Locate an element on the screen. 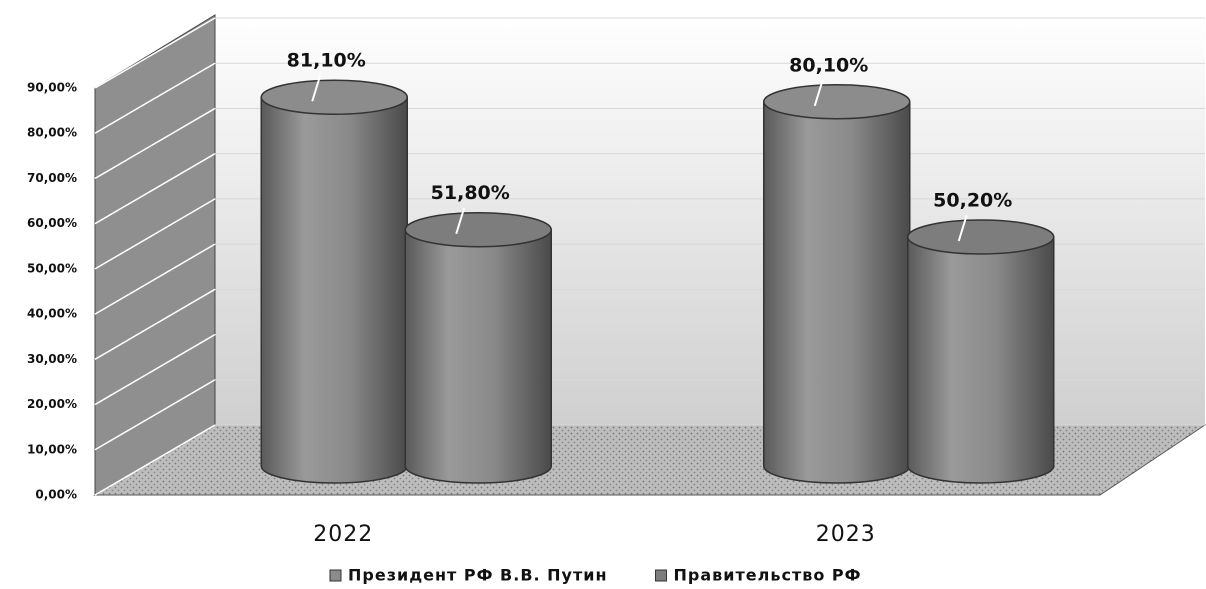 This screenshot has height=589, width=1206. x-tick-label: 2023 is located at coordinates (846, 534).